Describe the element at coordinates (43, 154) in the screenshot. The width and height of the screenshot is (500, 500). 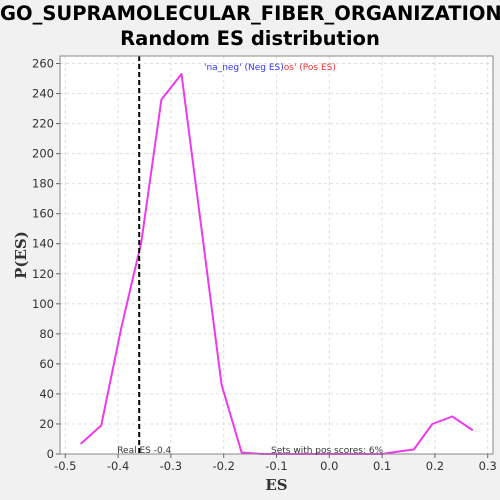
I see `y-tick-label: 200` at that location.